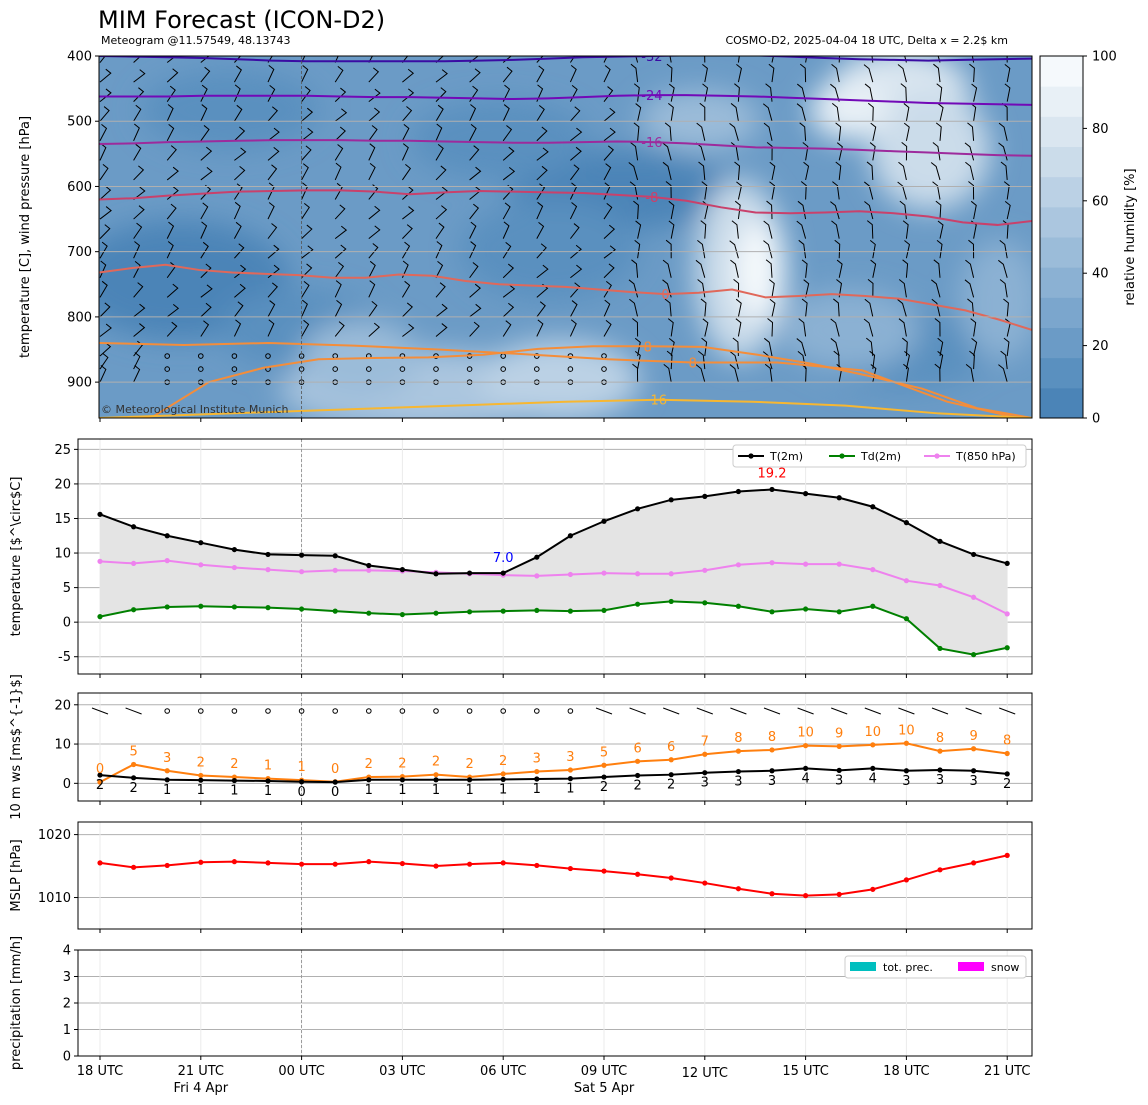  I want to click on y-axis-label: MSLP [hPa], so click(16, 875).